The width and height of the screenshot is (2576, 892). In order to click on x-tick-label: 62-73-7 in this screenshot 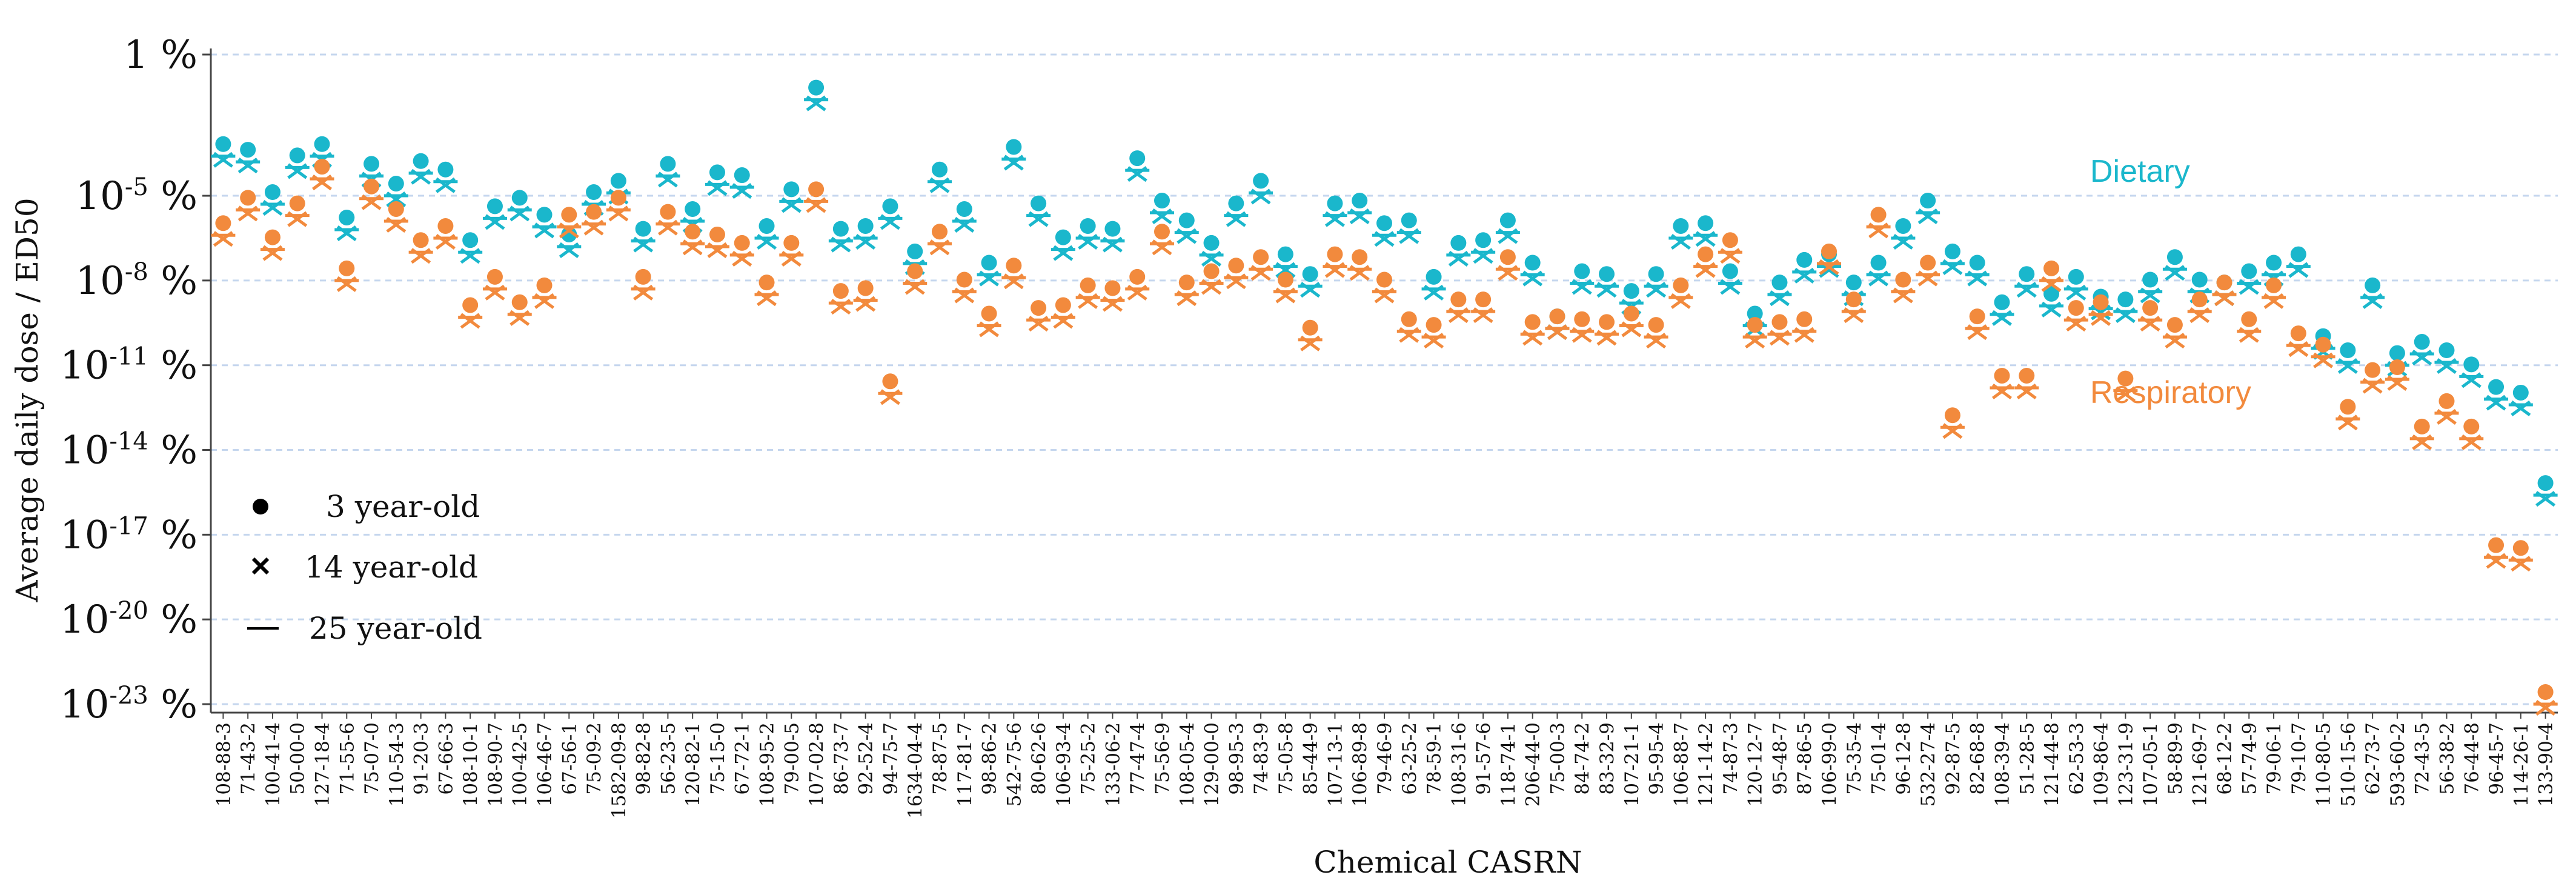, I will do `click(2373, 759)`.